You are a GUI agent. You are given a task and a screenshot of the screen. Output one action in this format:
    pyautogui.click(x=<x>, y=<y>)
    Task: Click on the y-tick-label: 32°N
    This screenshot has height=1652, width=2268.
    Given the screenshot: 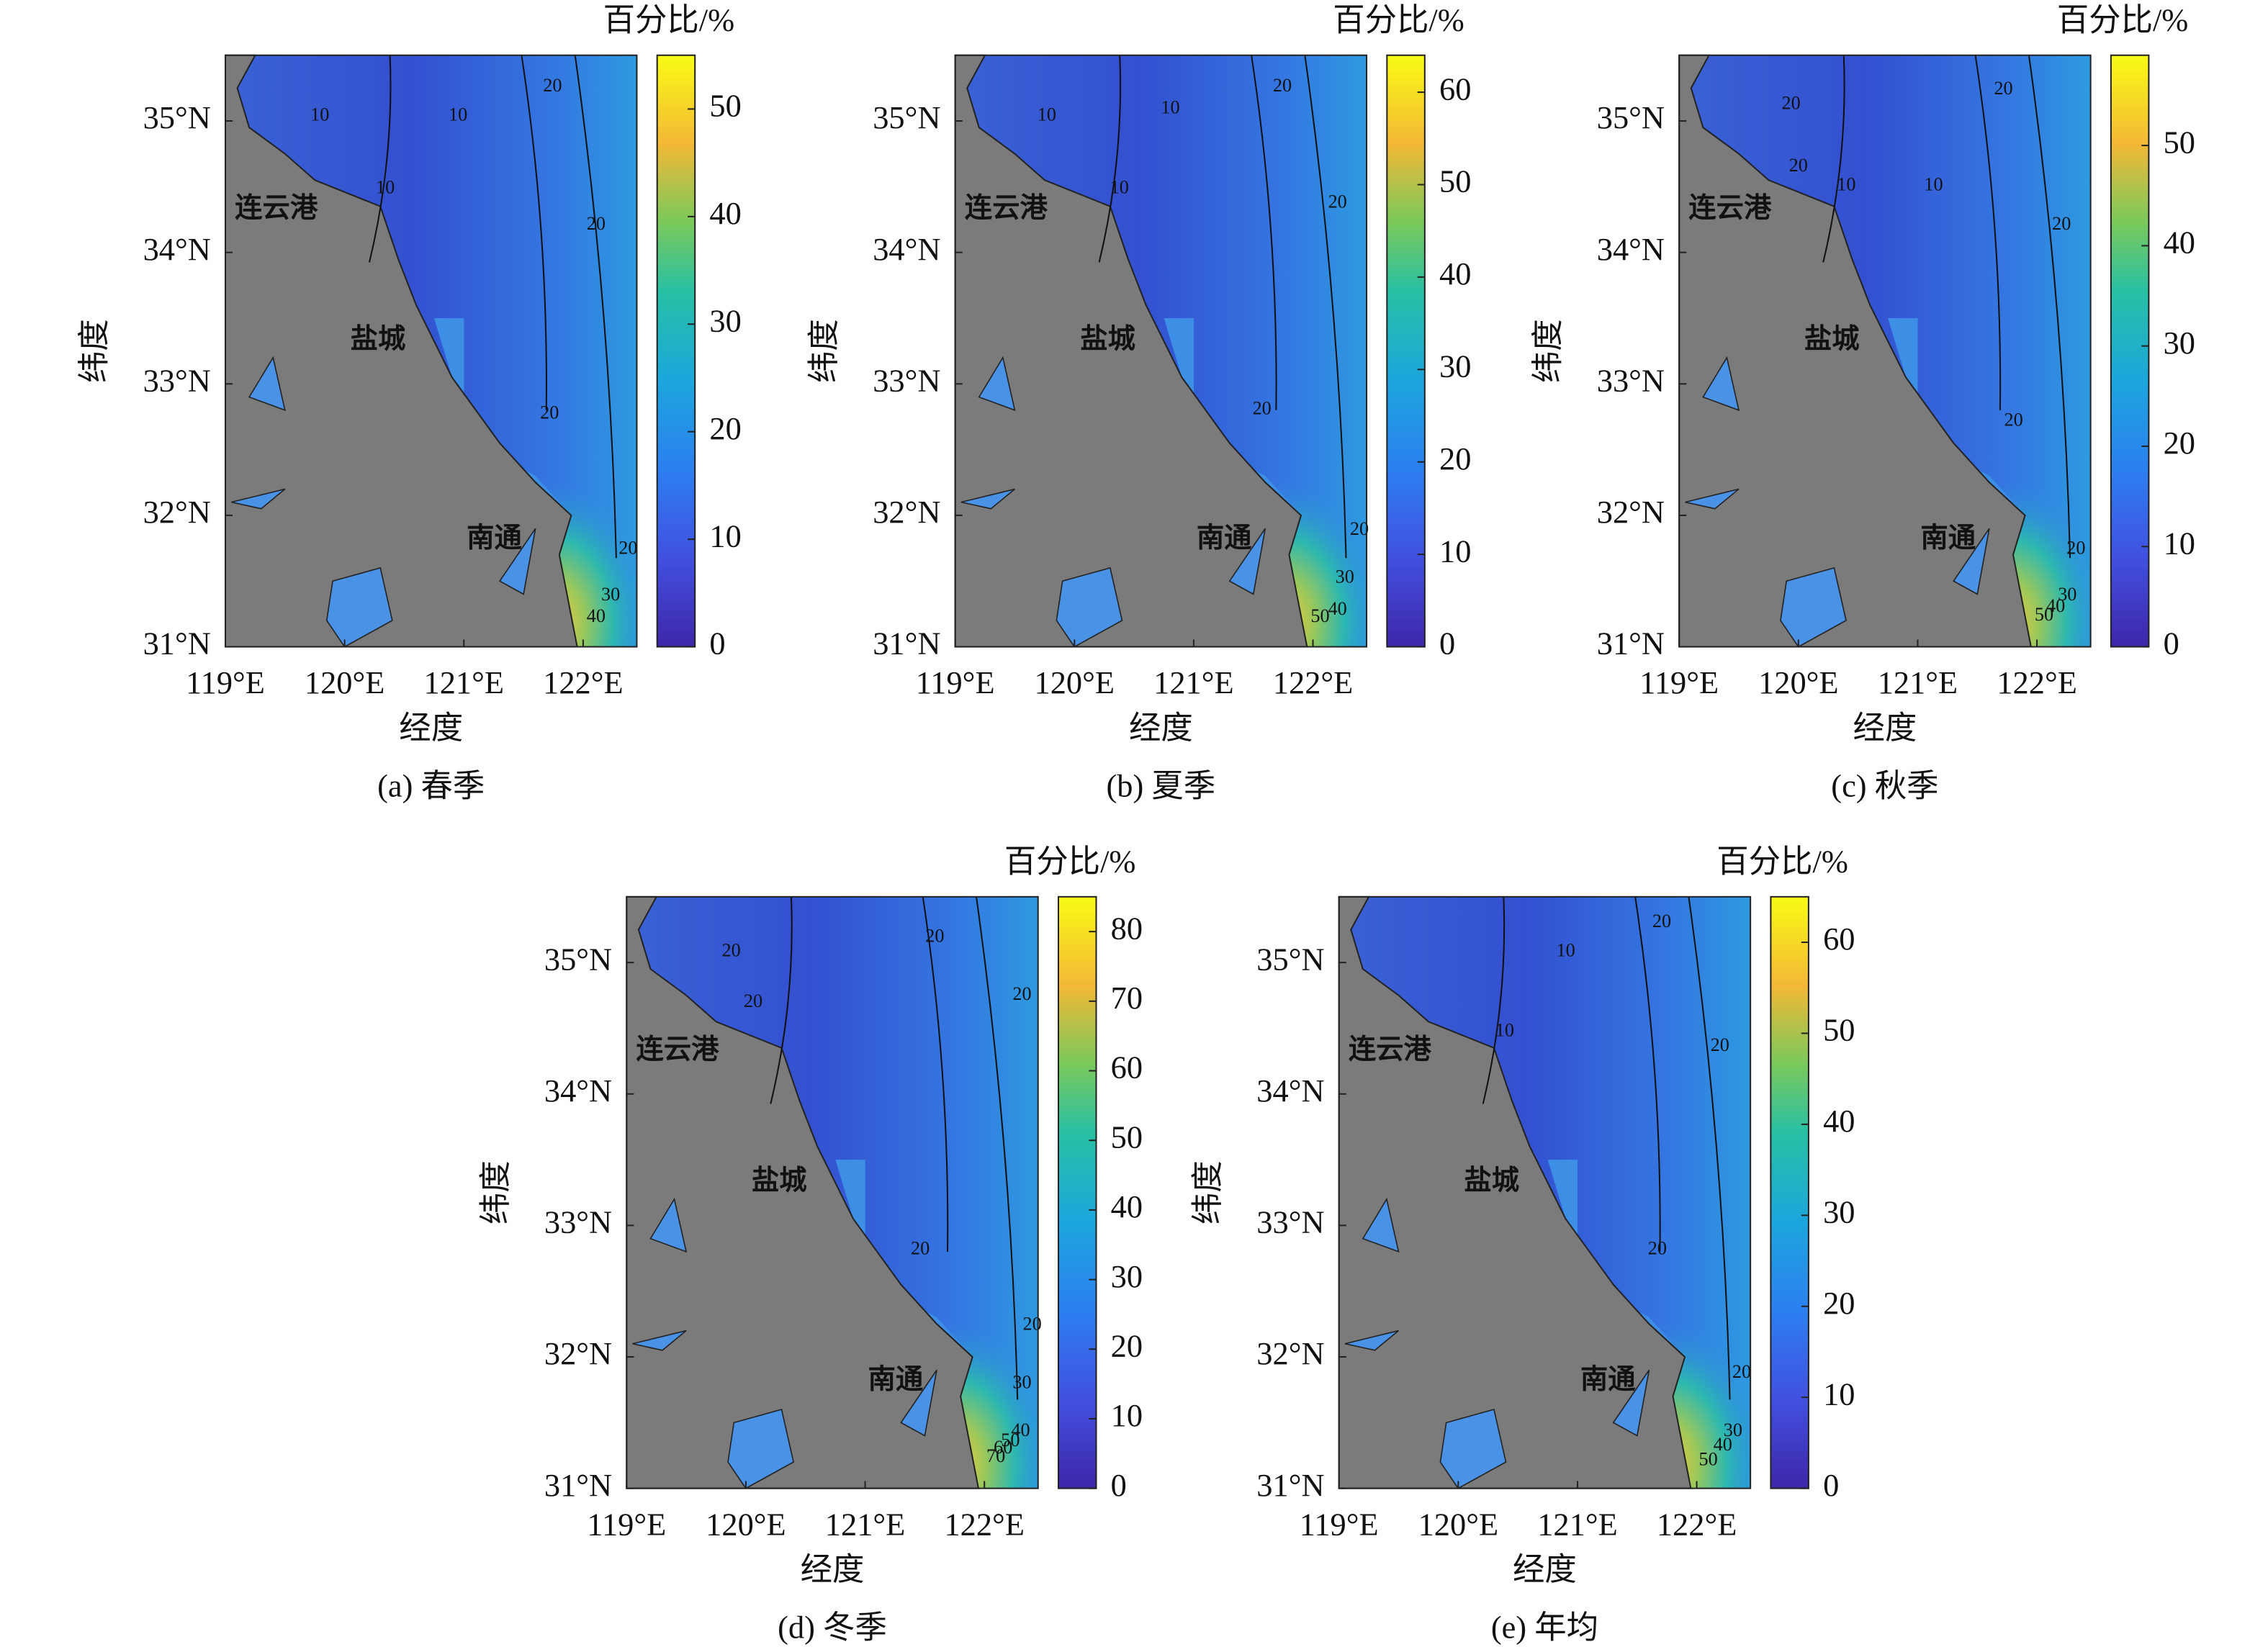 What is the action you would take?
    pyautogui.click(x=1631, y=512)
    